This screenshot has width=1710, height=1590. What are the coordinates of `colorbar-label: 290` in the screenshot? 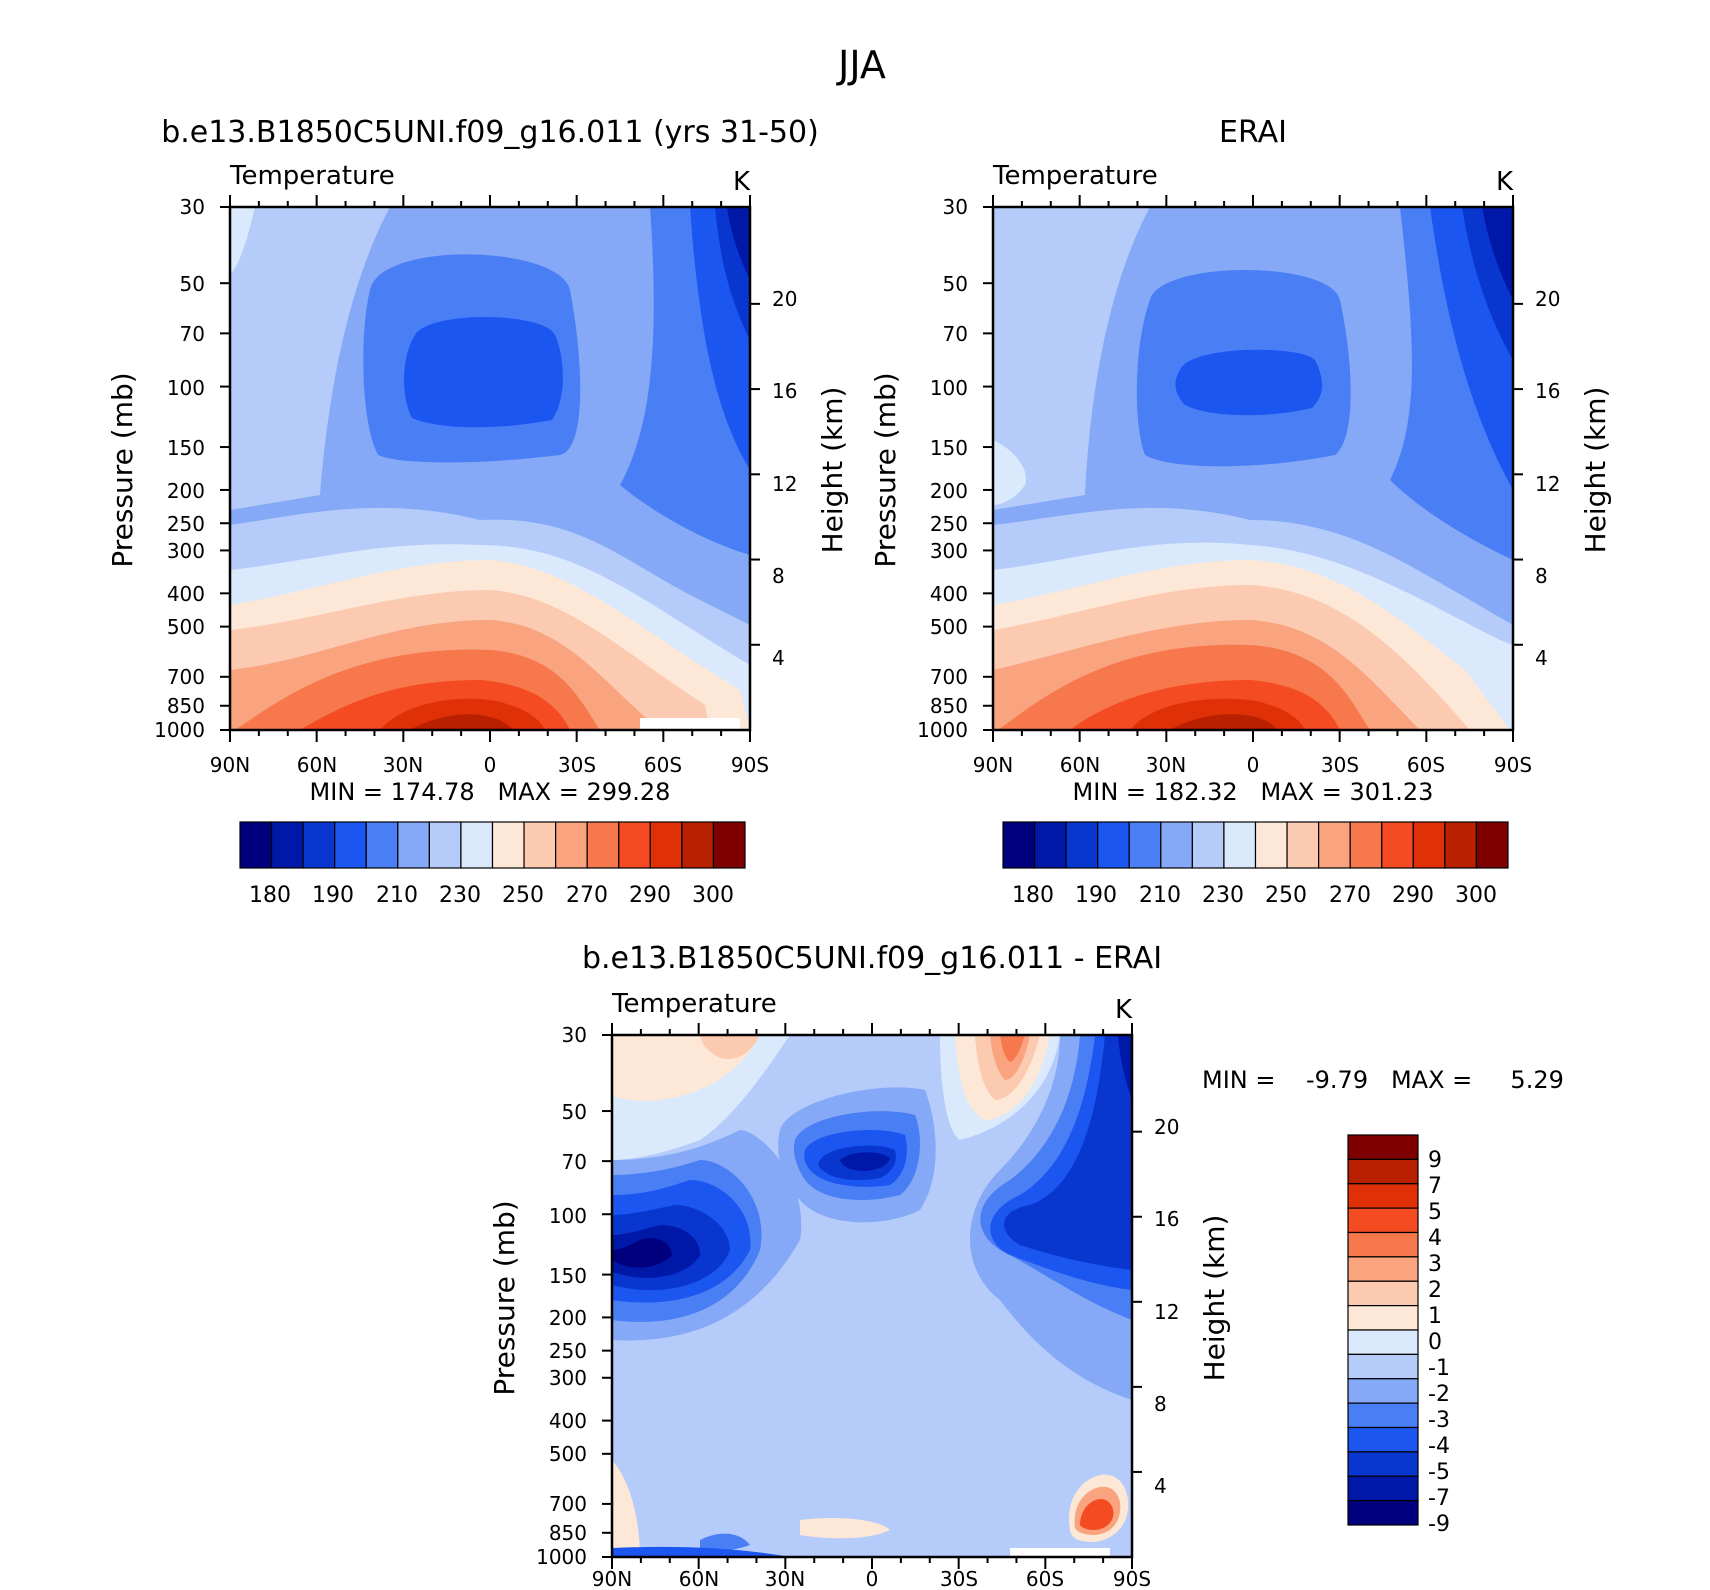 It's located at (650, 895).